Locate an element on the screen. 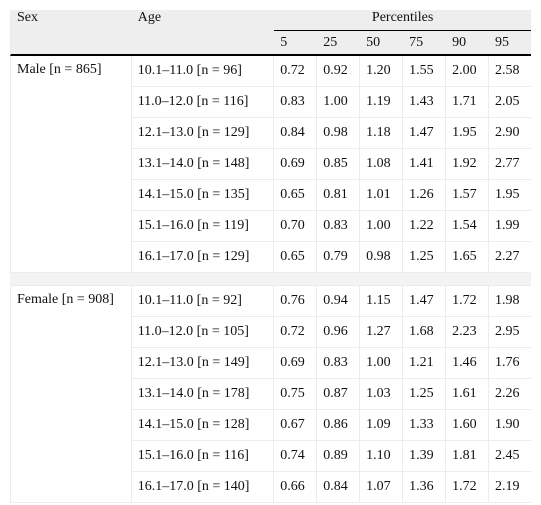 This screenshot has width=541, height=505. percentile-value-cell: 0.75 is located at coordinates (296, 394).